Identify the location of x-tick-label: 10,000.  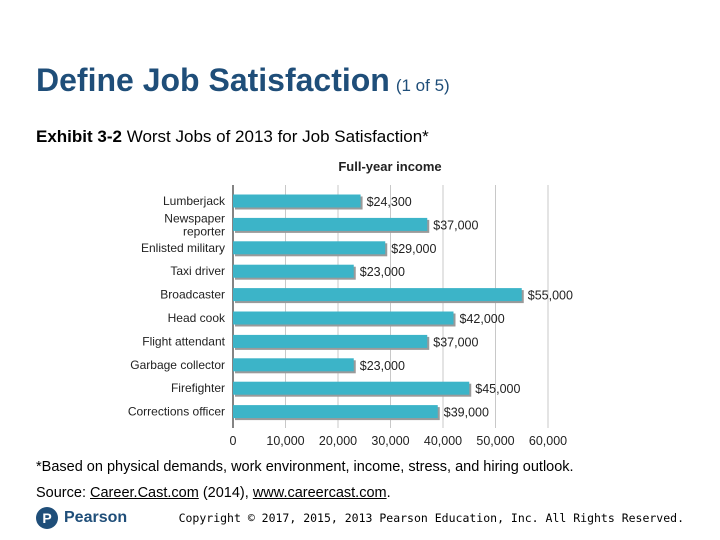
(285, 441).